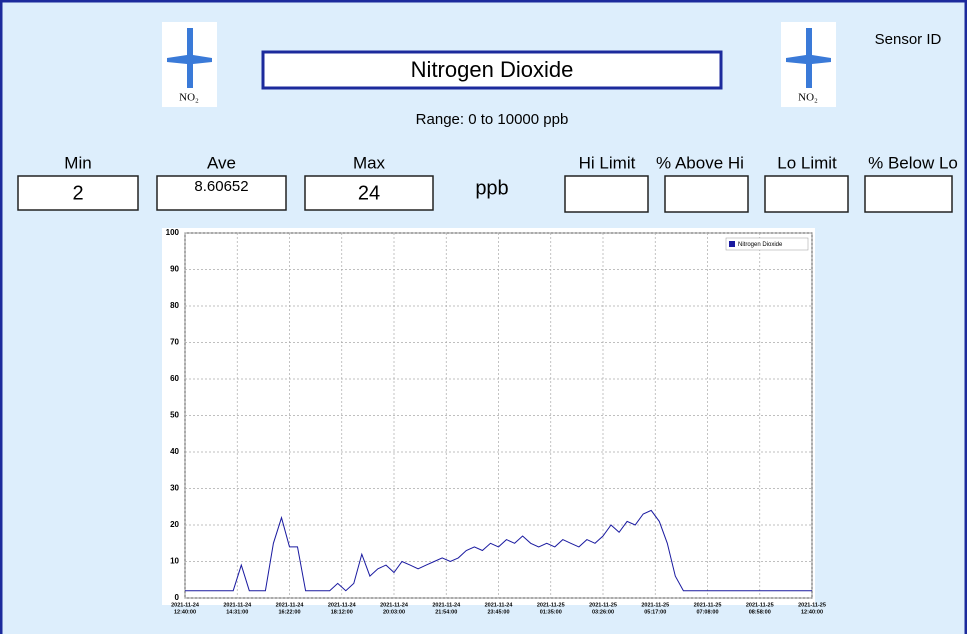 The image size is (967, 639). Describe the element at coordinates (177, 597) in the screenshot. I see `y-tick-label: 0` at that location.